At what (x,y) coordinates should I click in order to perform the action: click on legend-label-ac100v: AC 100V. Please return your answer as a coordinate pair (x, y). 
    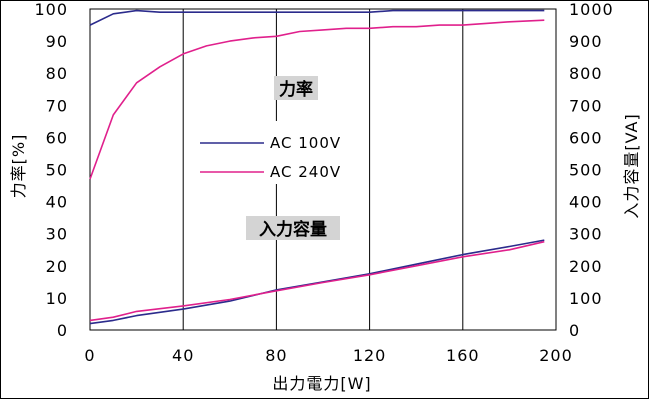
    Looking at the image, I should click on (305, 143).